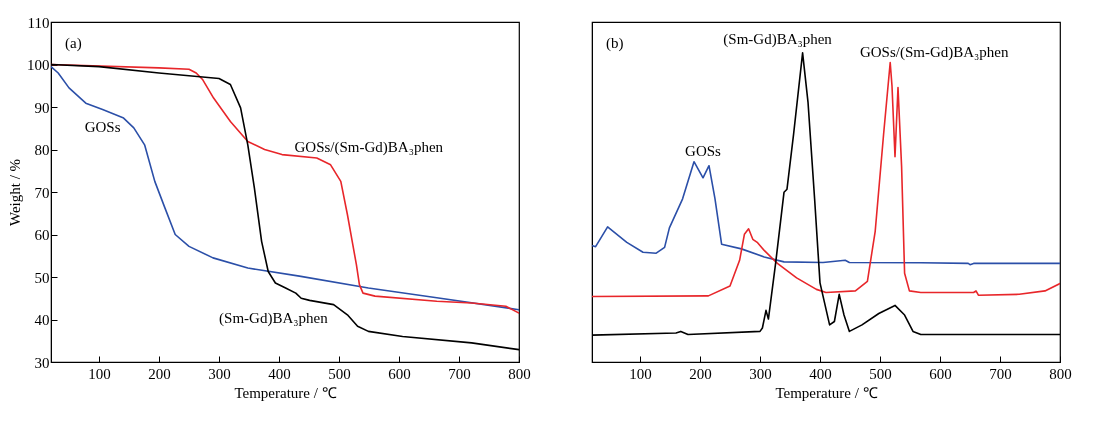 The height and width of the screenshot is (430, 1108). What do you see at coordinates (42, 107) in the screenshot?
I see `y-tick-label: 90` at bounding box center [42, 107].